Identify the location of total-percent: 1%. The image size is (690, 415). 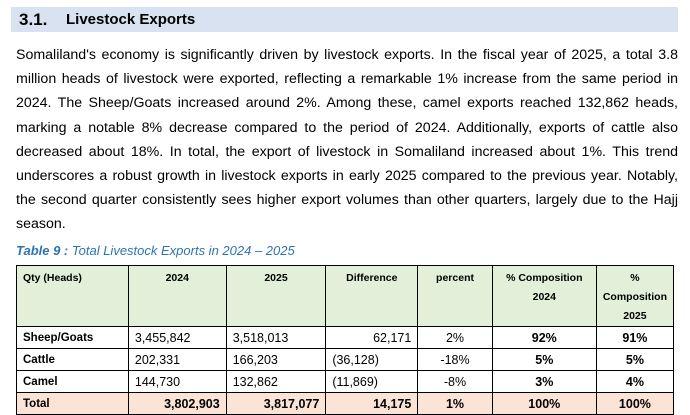
(455, 403).